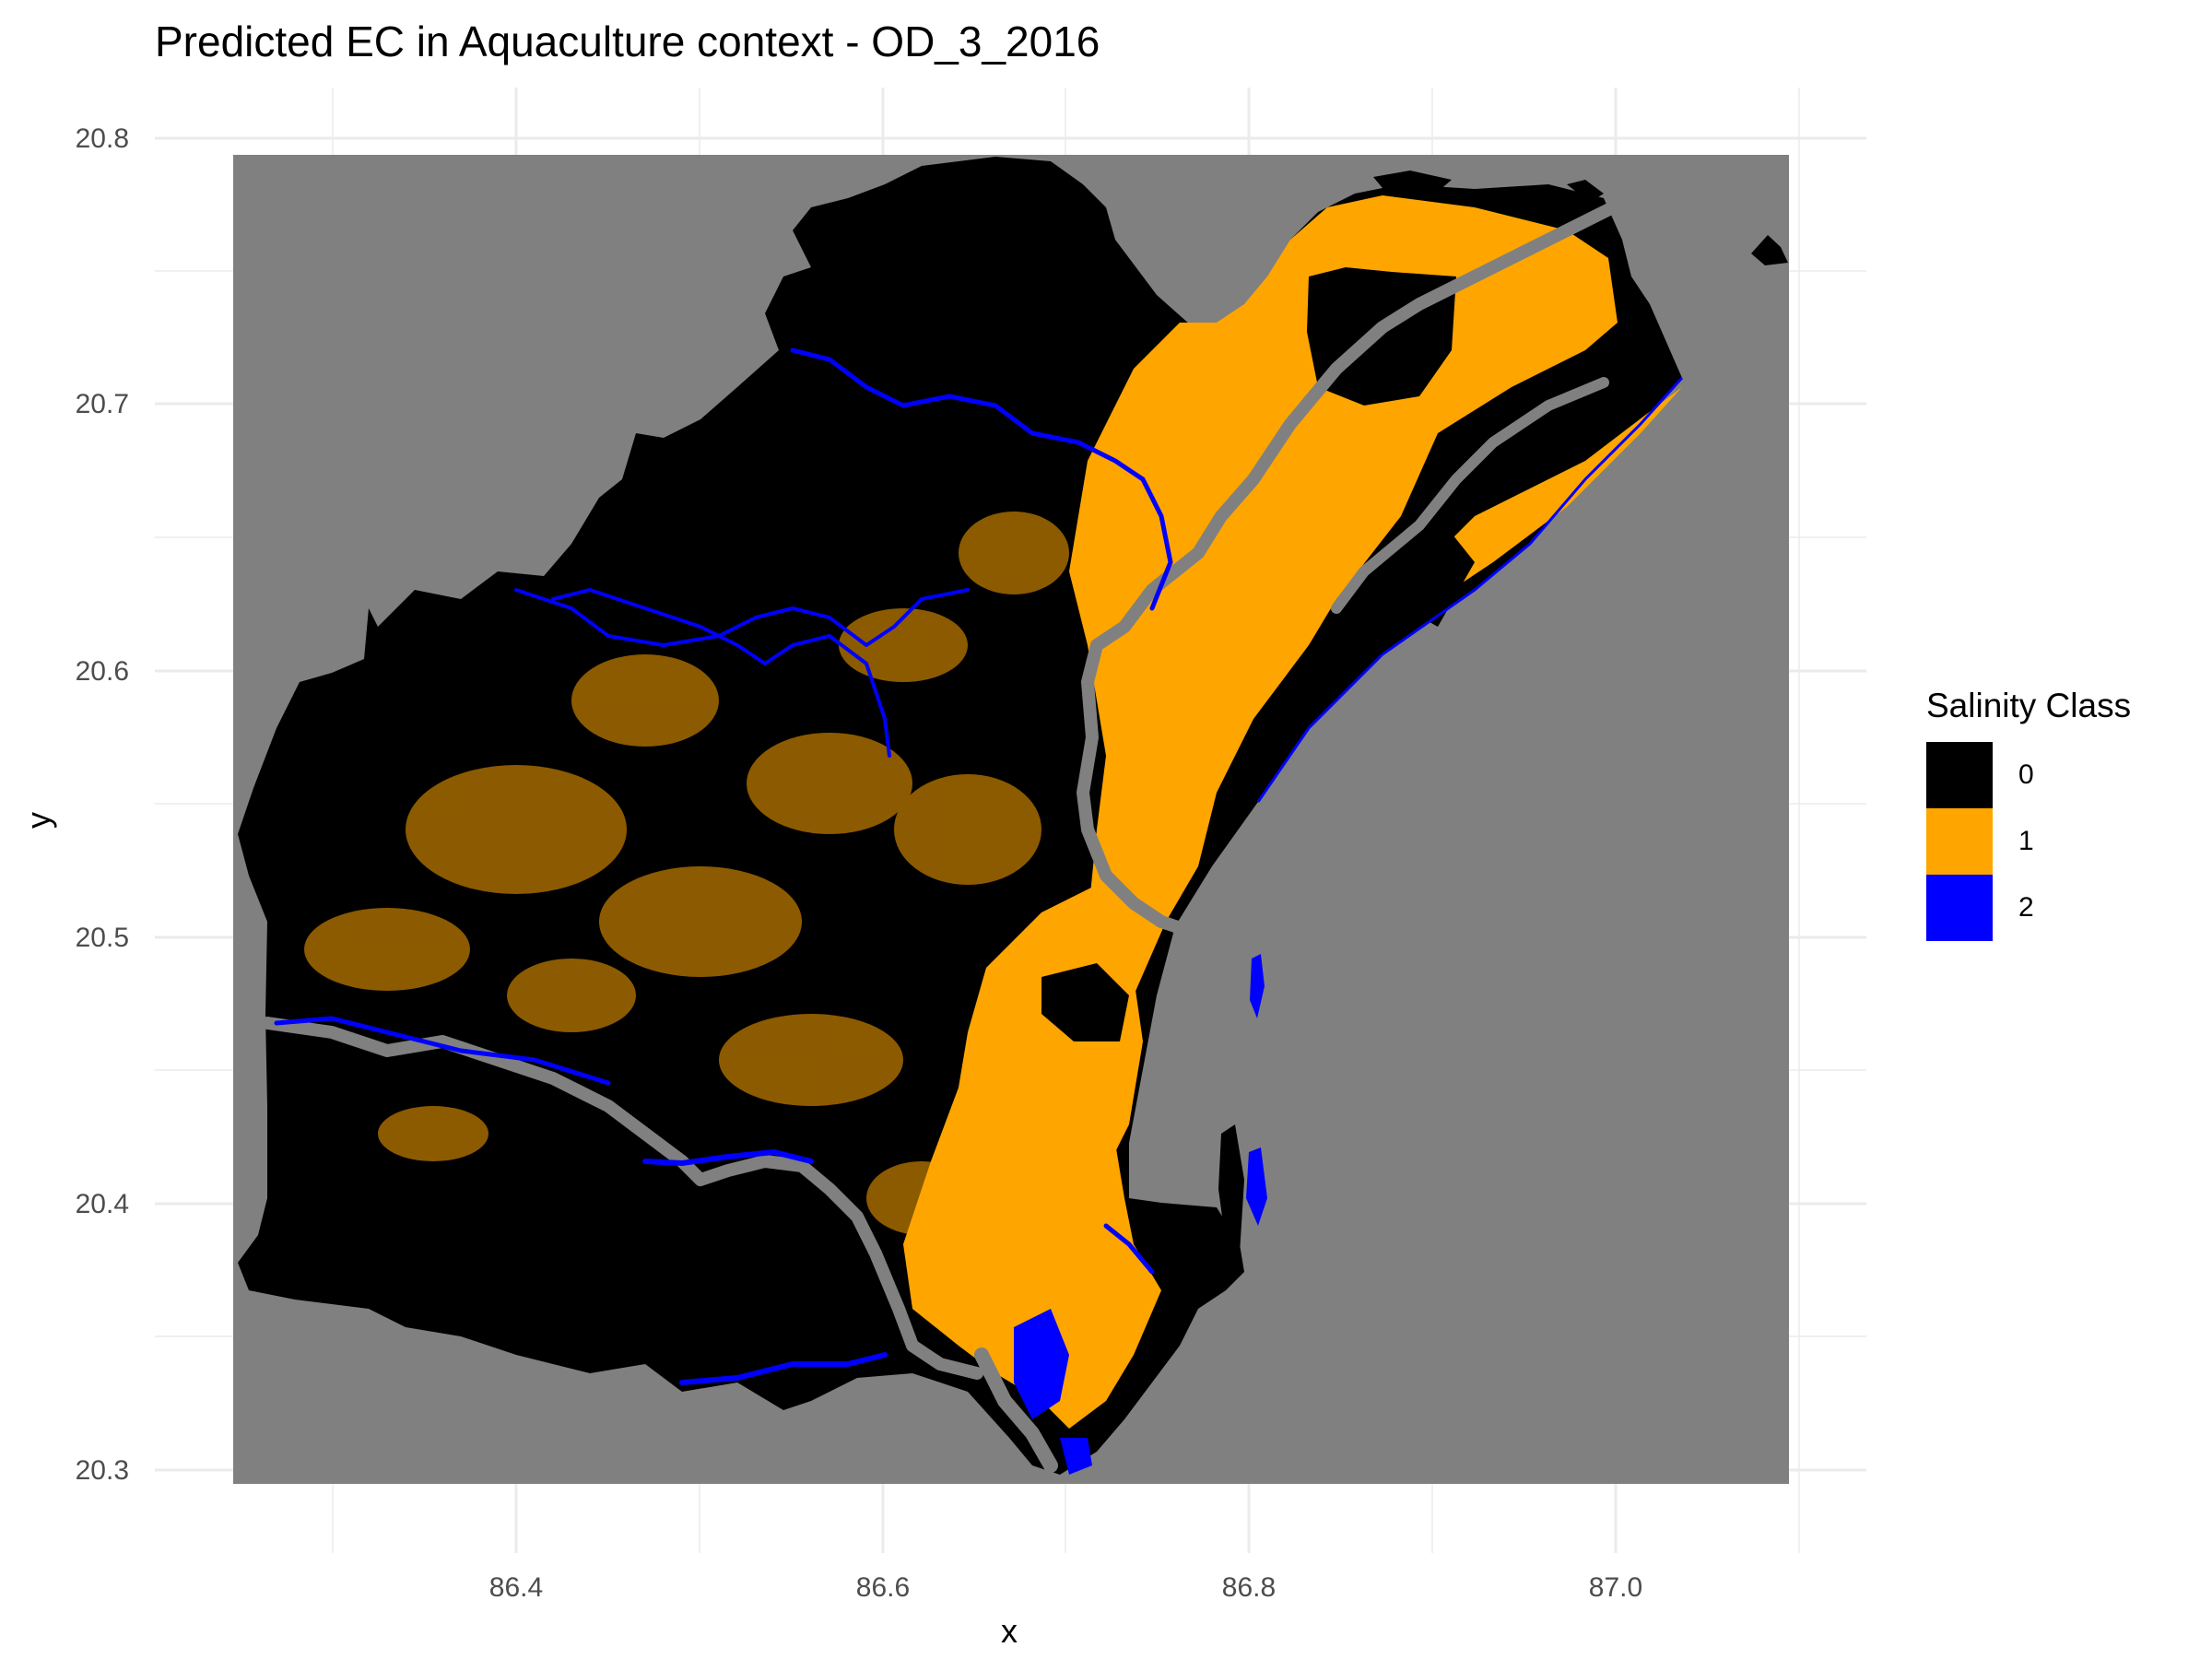 The image size is (2212, 1659). What do you see at coordinates (1065, 1611) in the screenshot?
I see `x-axis: 86.4 86.6 86.8 87.0 x` at bounding box center [1065, 1611].